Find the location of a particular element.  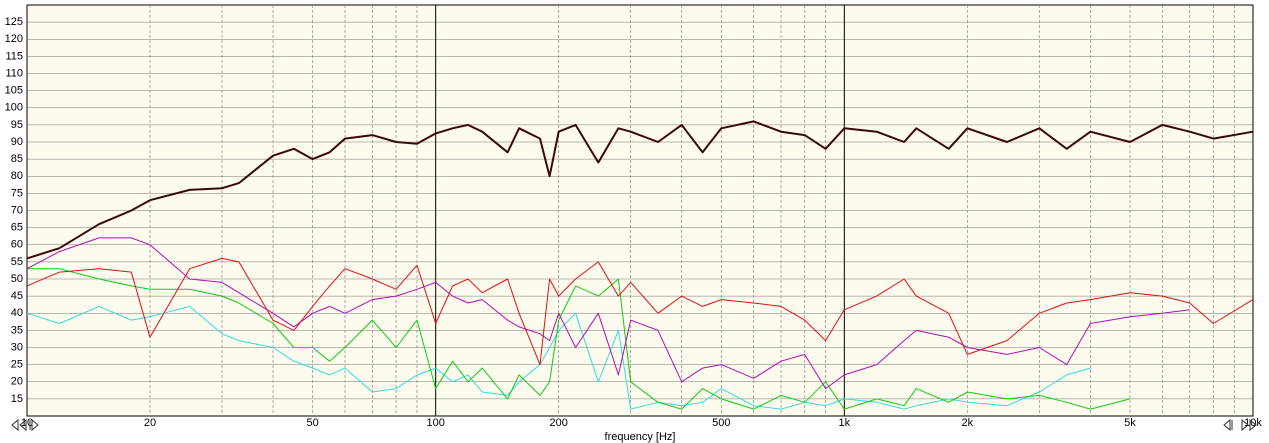

y-tick-label: 95 is located at coordinates (17, 125).